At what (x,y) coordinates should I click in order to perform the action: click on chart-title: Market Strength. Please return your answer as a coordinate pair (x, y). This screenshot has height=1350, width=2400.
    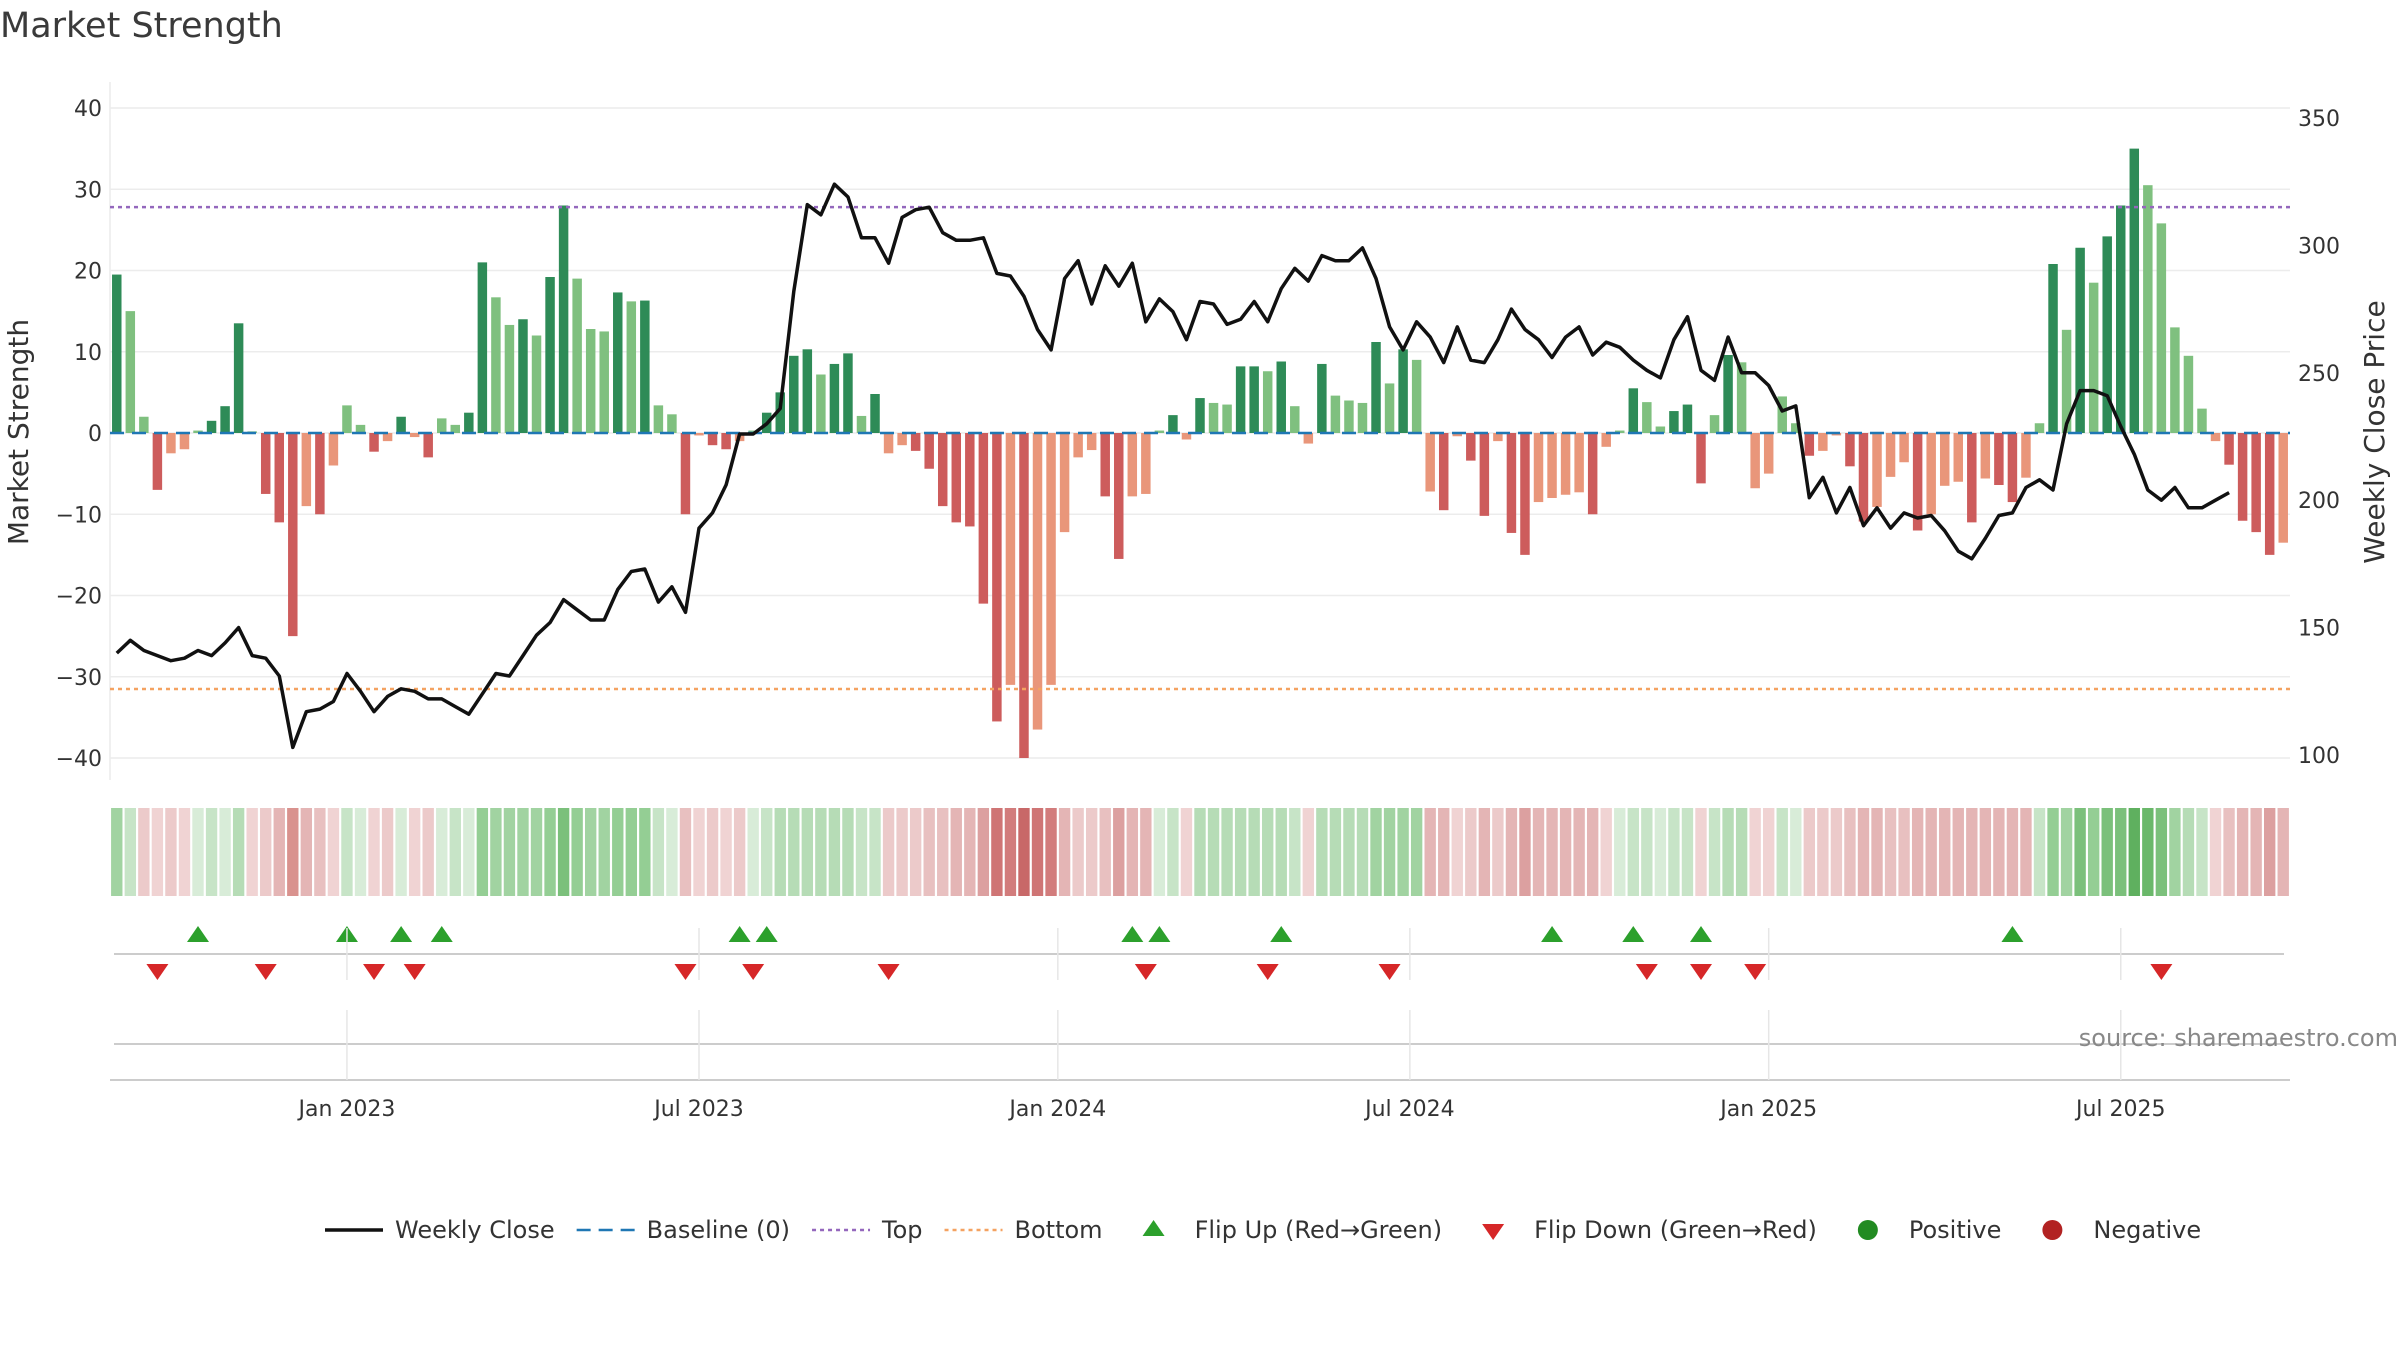
    Looking at the image, I should click on (141, 26).